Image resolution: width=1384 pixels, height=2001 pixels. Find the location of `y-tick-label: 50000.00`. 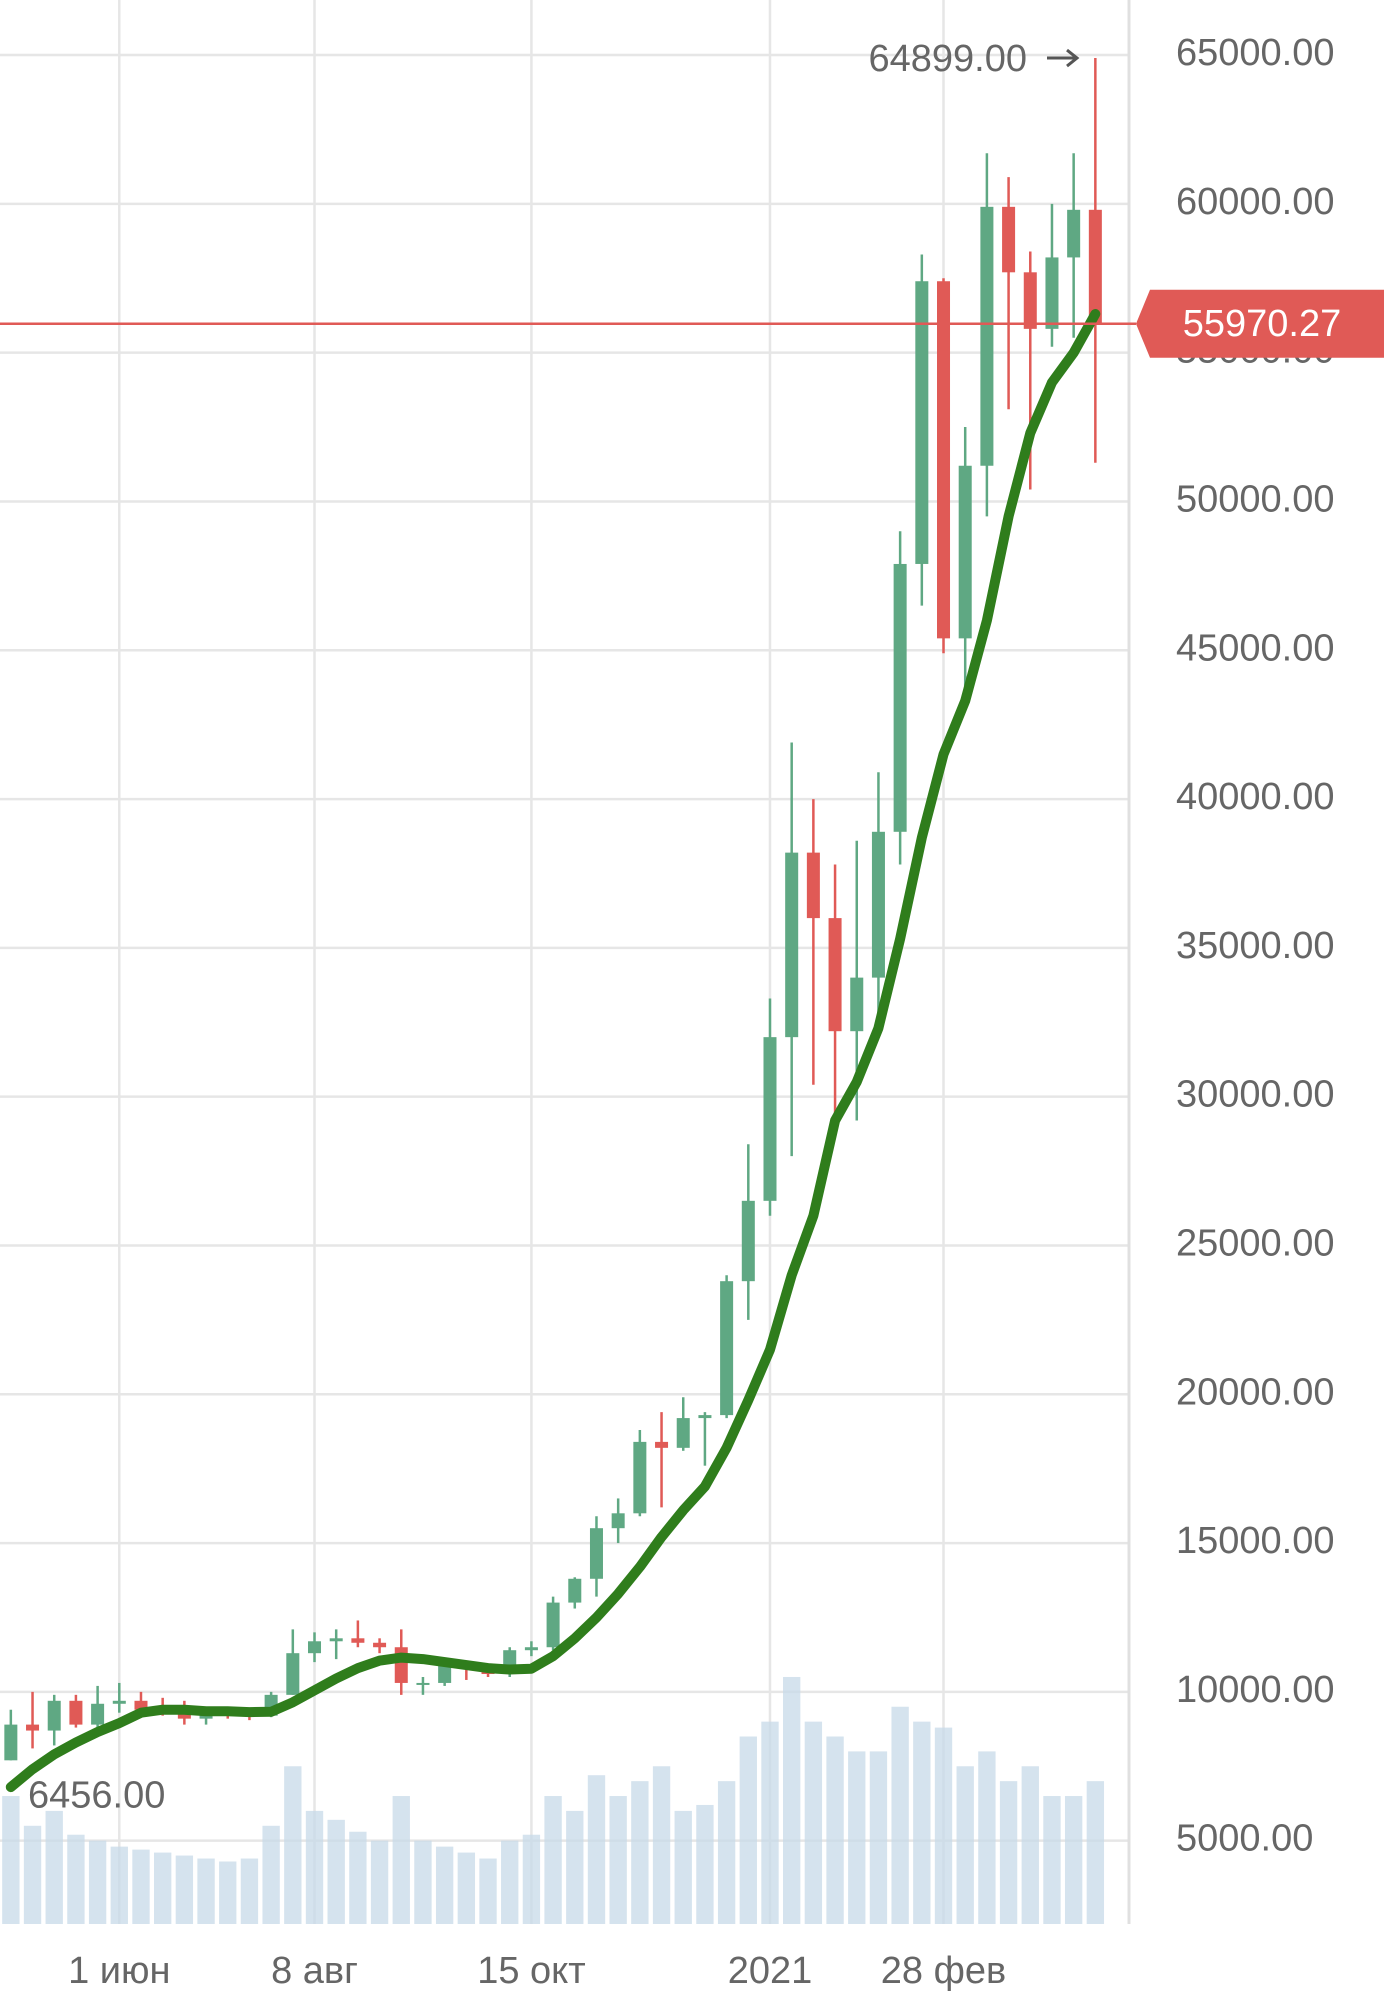

y-tick-label: 50000.00 is located at coordinates (1255, 499).